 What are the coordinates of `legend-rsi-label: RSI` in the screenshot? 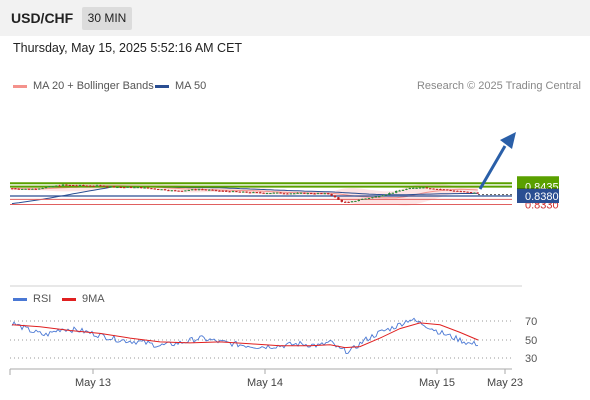 It's located at (42, 299).